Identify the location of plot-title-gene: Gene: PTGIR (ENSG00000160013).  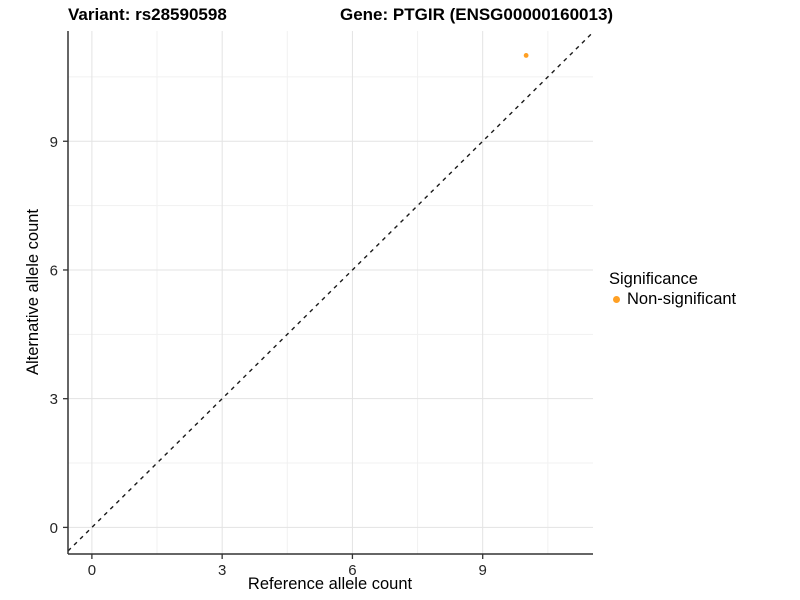
(476, 14).